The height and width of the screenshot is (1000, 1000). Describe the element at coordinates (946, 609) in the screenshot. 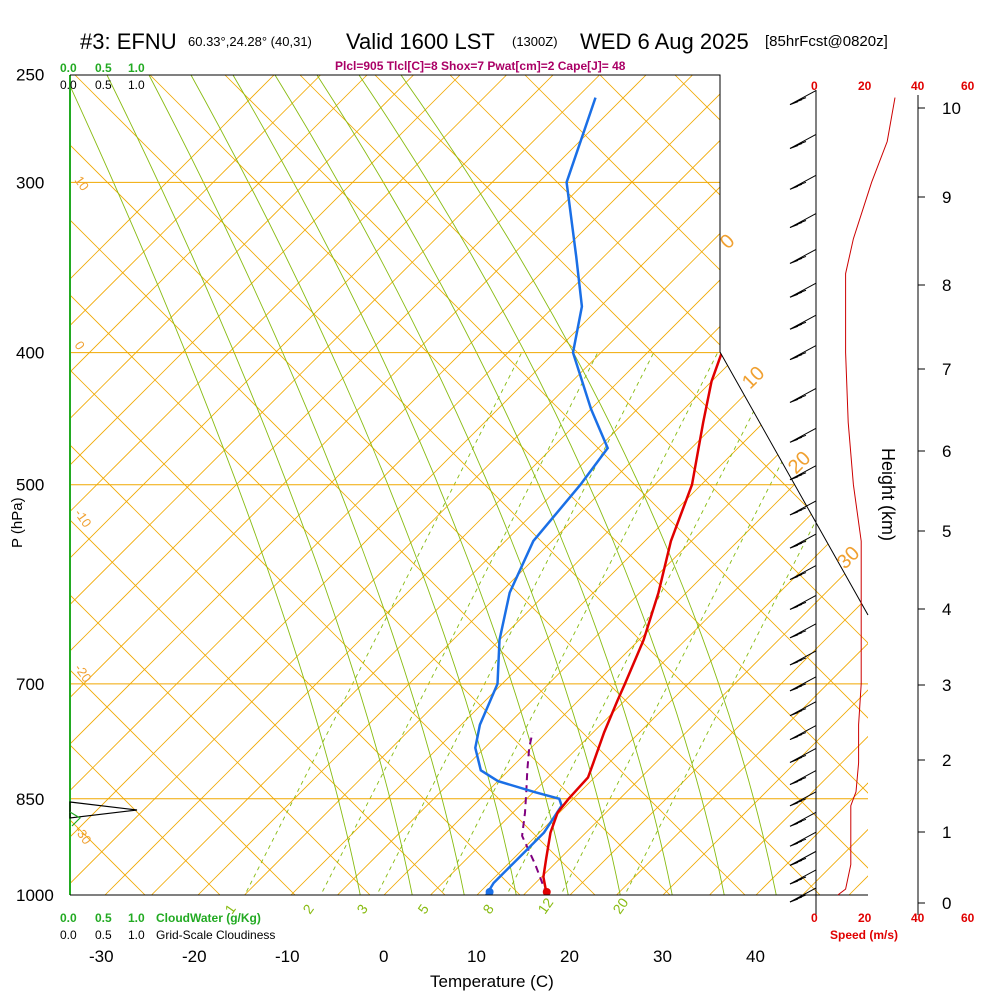

I see `height-tick-label: 4` at that location.